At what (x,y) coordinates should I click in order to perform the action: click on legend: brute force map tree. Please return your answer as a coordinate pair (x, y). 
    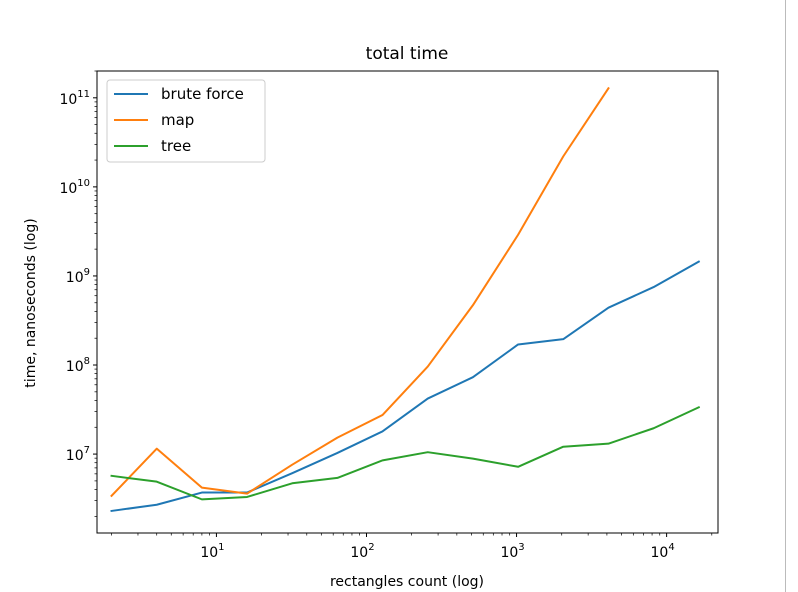
    Looking at the image, I should click on (186, 121).